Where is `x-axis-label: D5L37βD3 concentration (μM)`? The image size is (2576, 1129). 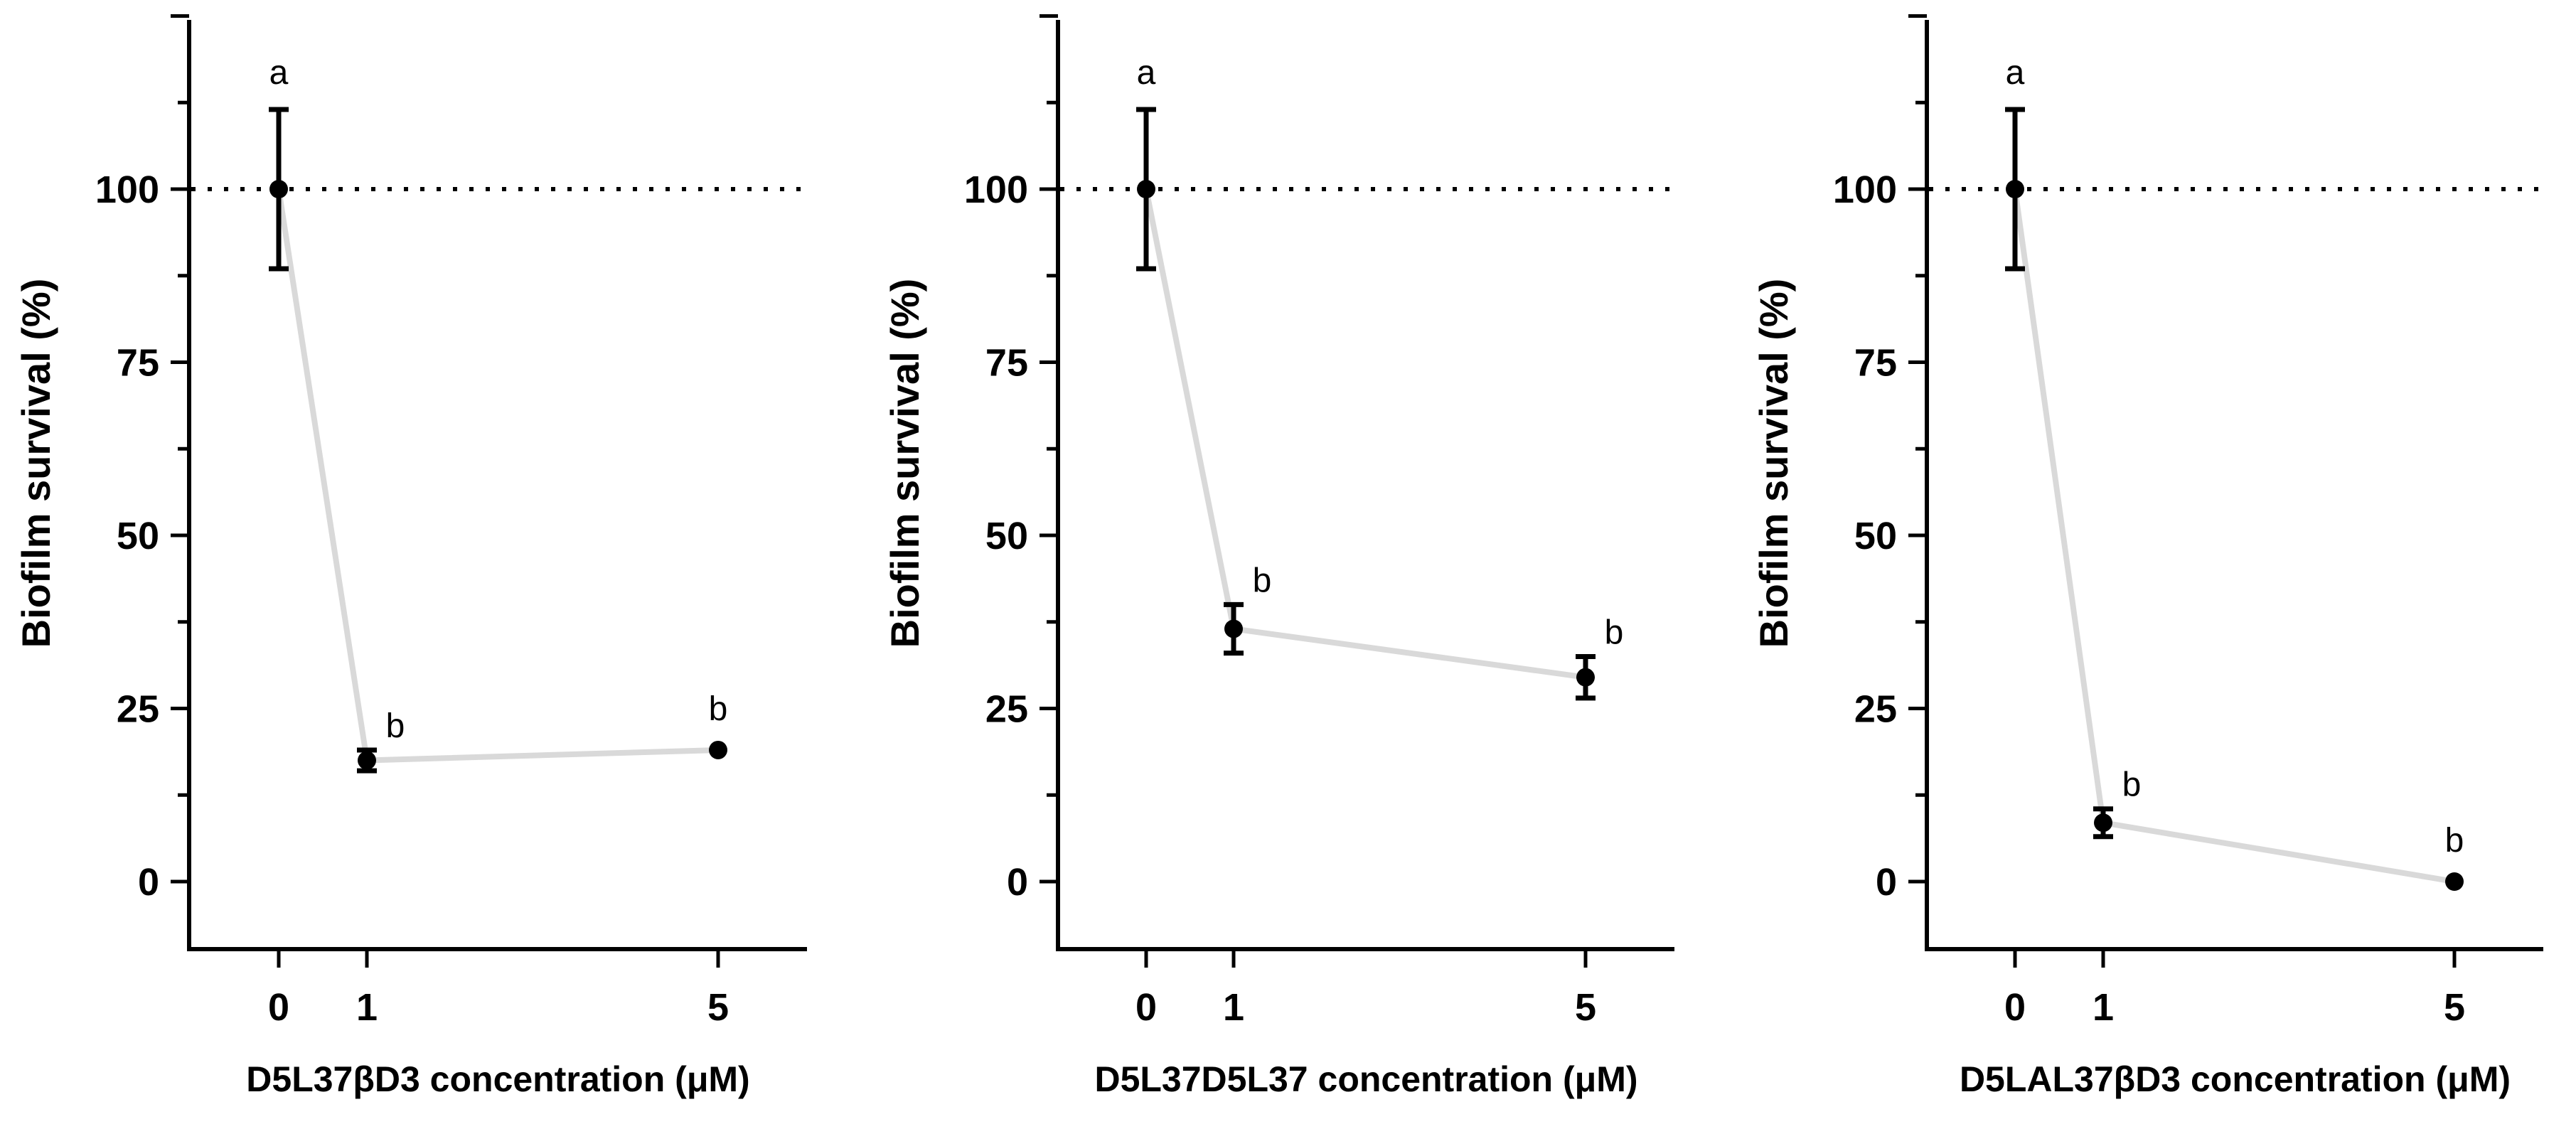 x-axis-label: D5L37βD3 concentration (μM) is located at coordinates (497, 1079).